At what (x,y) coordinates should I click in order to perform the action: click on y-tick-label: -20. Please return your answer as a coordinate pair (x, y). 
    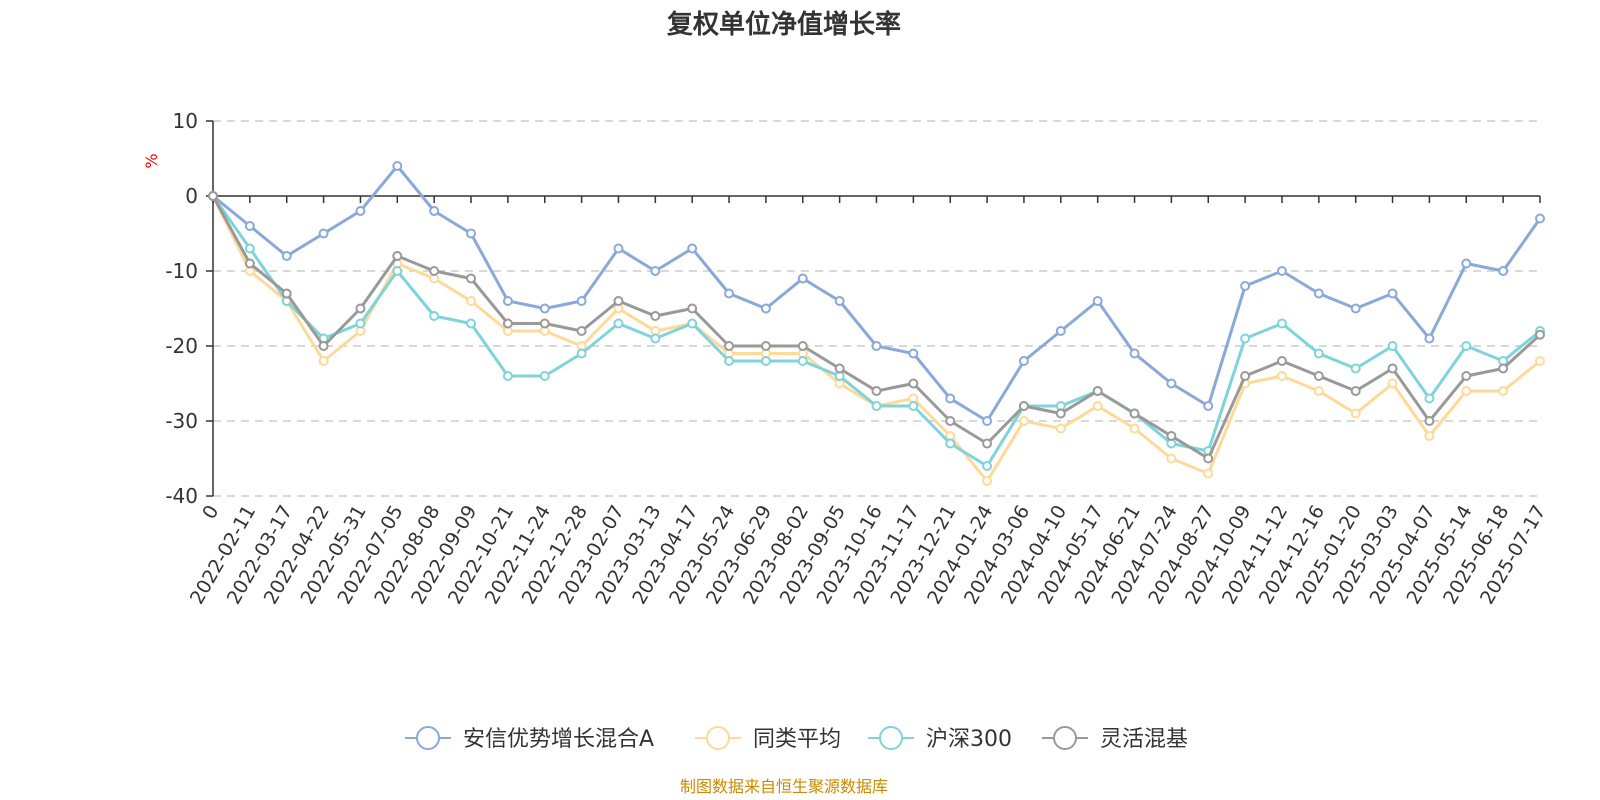
    Looking at the image, I should click on (181, 346).